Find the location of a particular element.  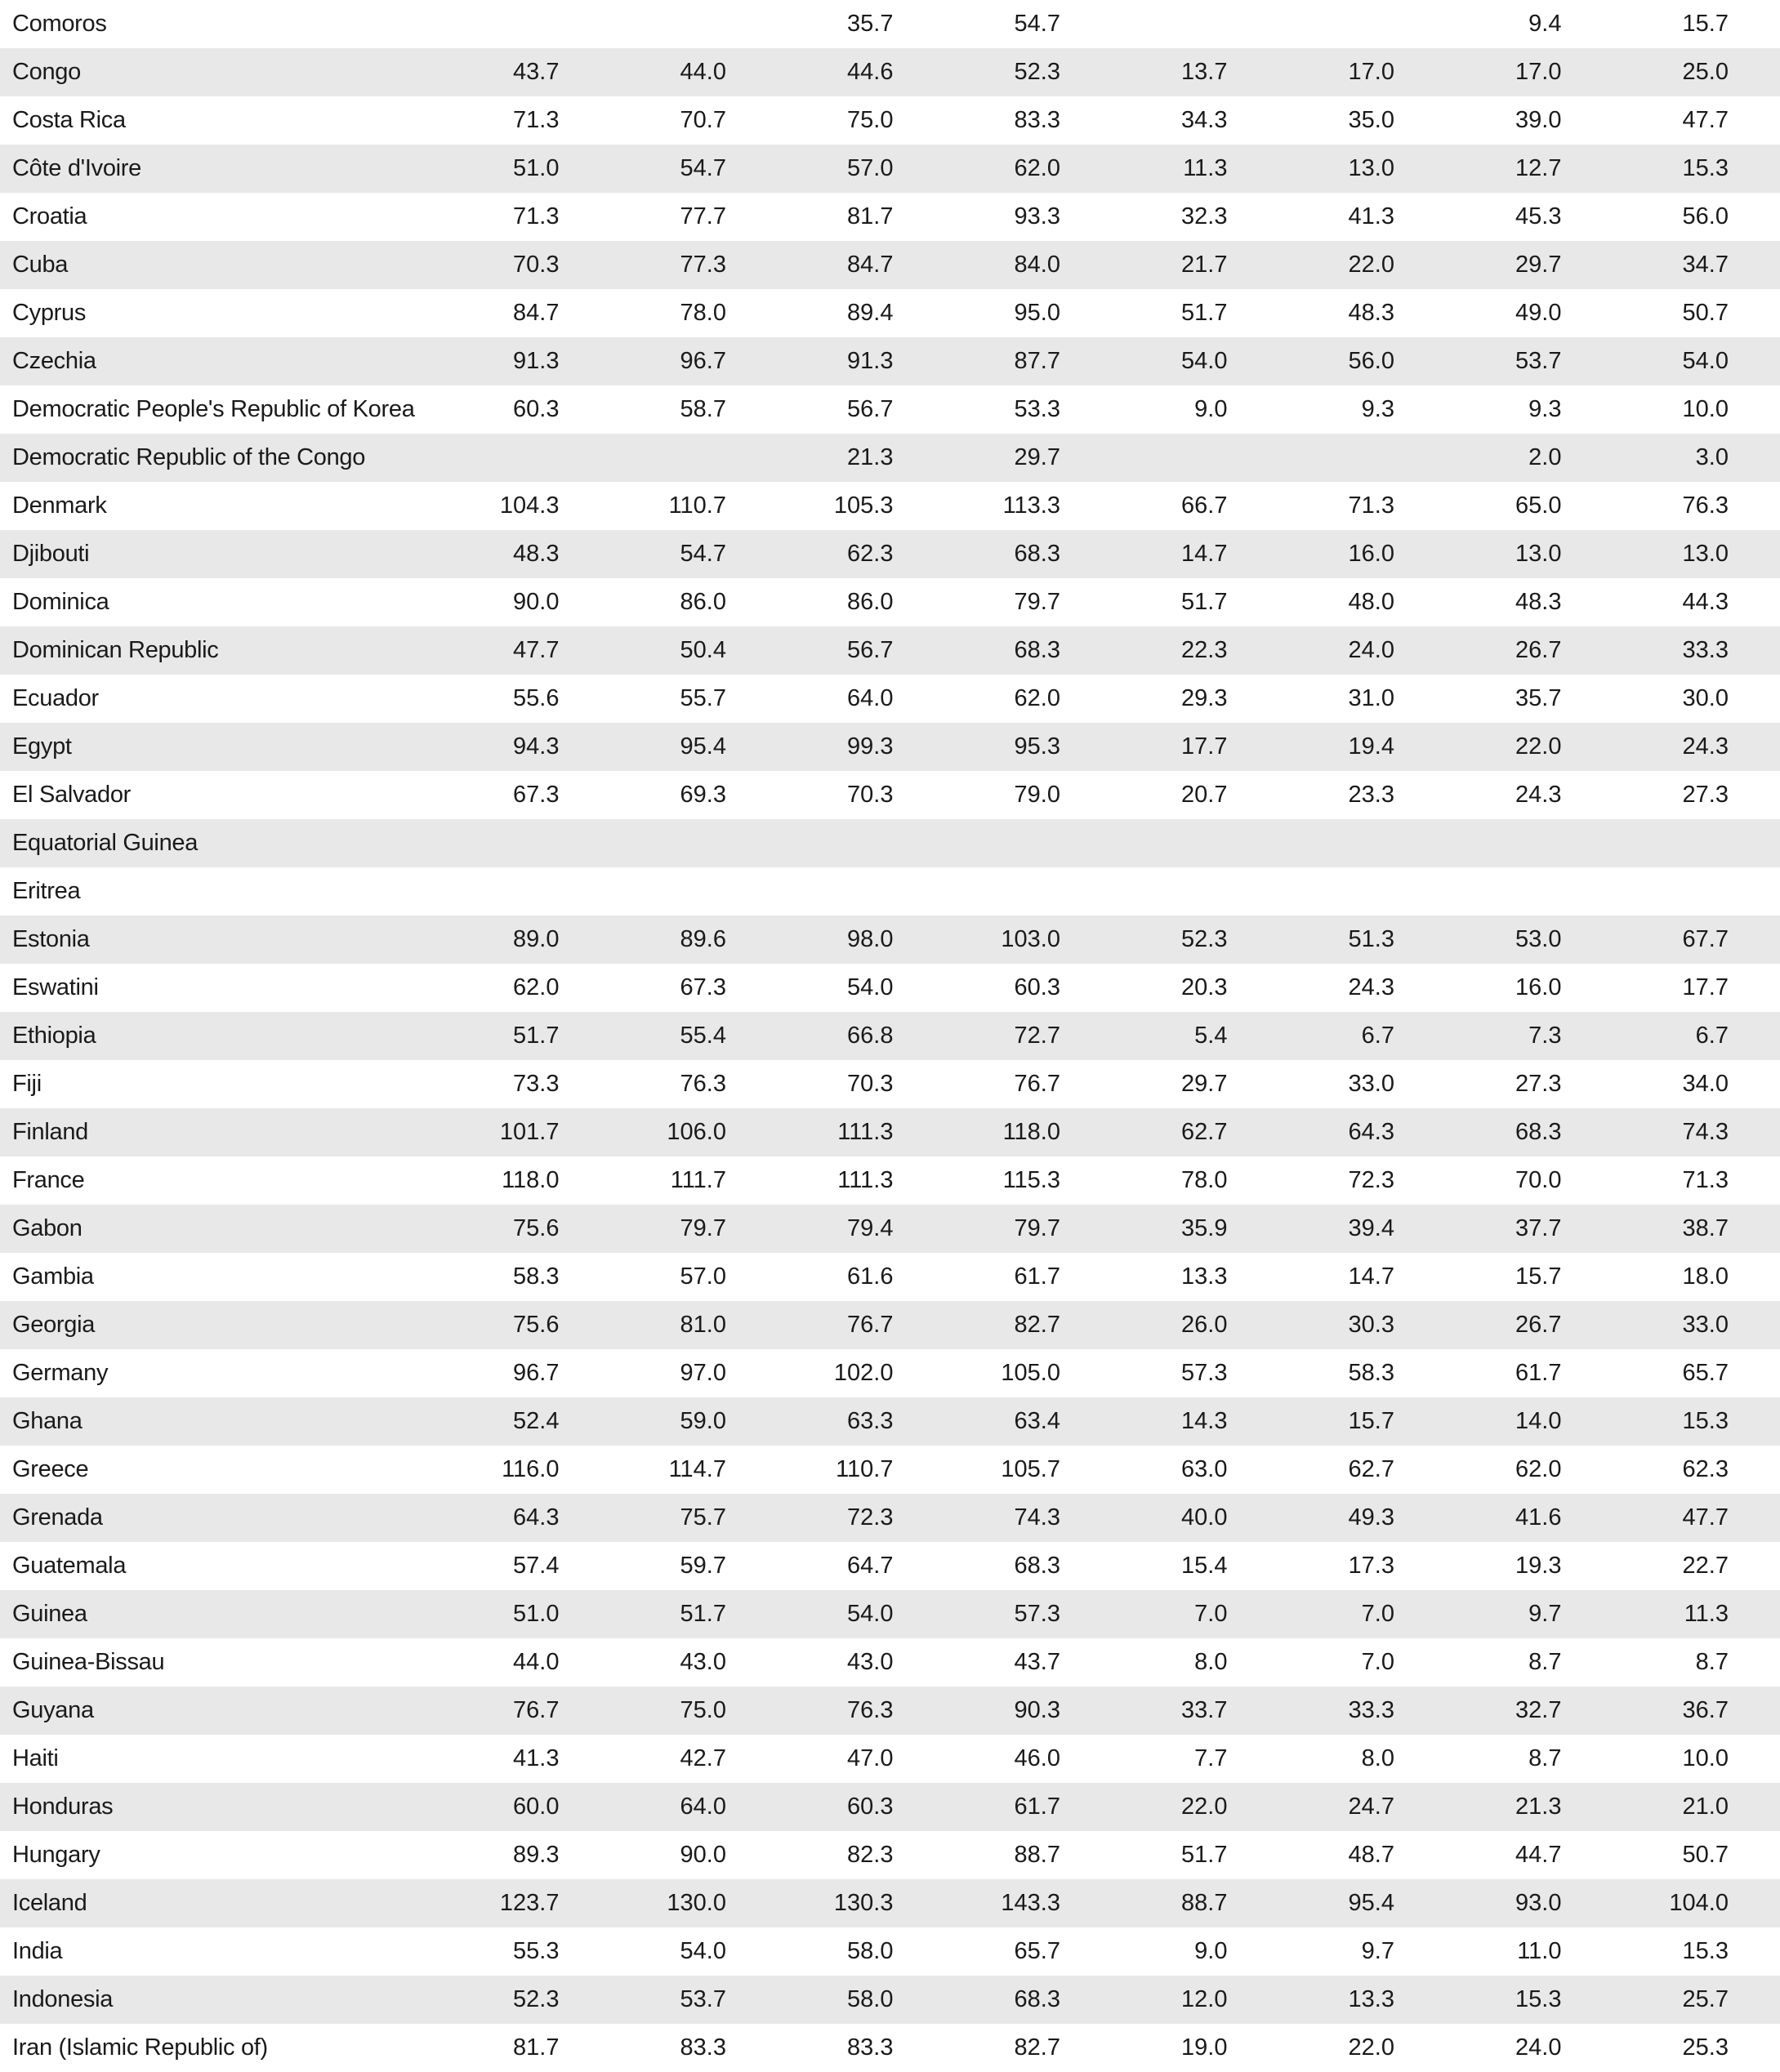

value-cell: 63.0 is located at coordinates (1204, 1469).